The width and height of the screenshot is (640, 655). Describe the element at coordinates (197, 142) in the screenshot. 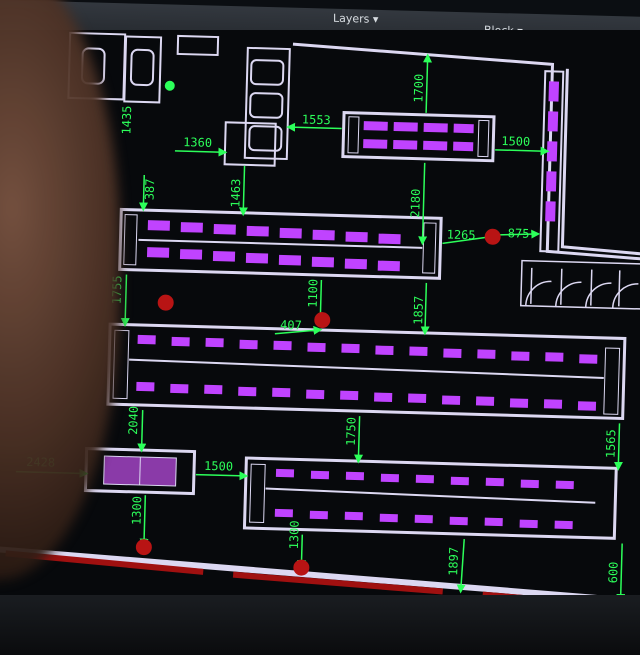

I see `dim-1360: 1360` at that location.